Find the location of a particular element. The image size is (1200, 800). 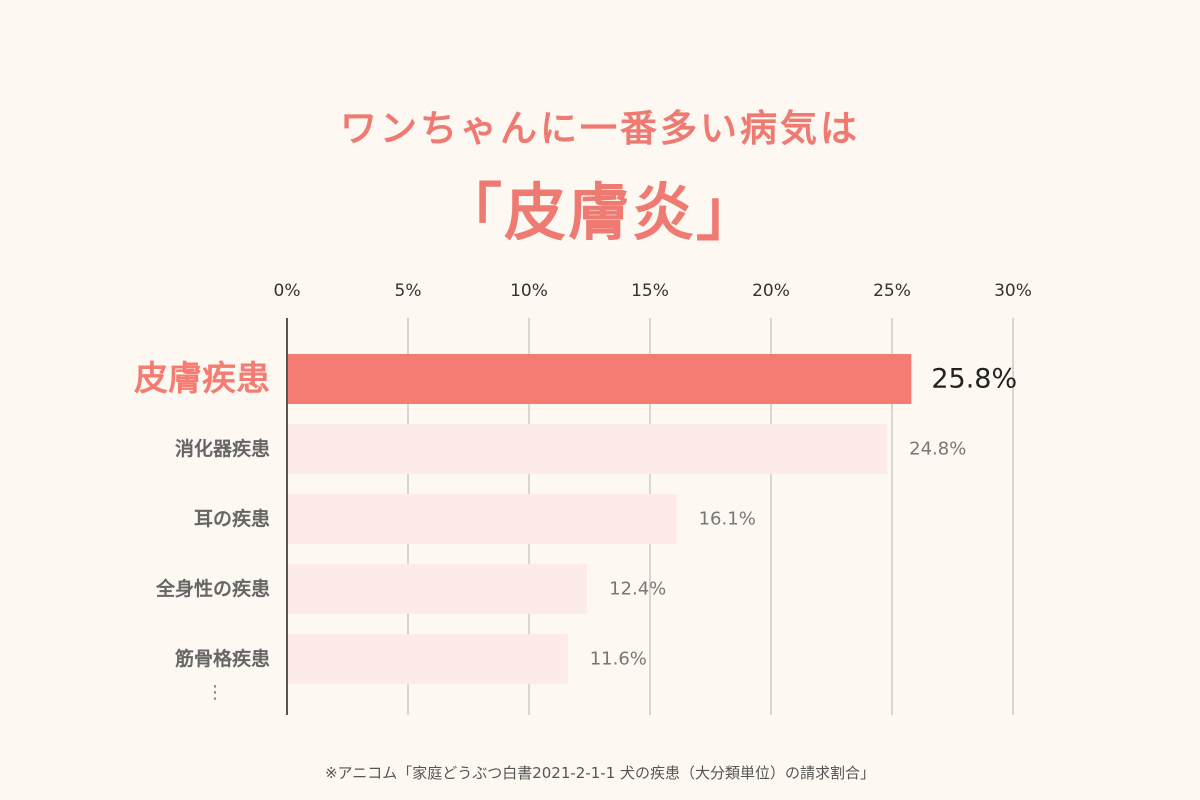

x-tick-label: 25% is located at coordinates (892, 291).